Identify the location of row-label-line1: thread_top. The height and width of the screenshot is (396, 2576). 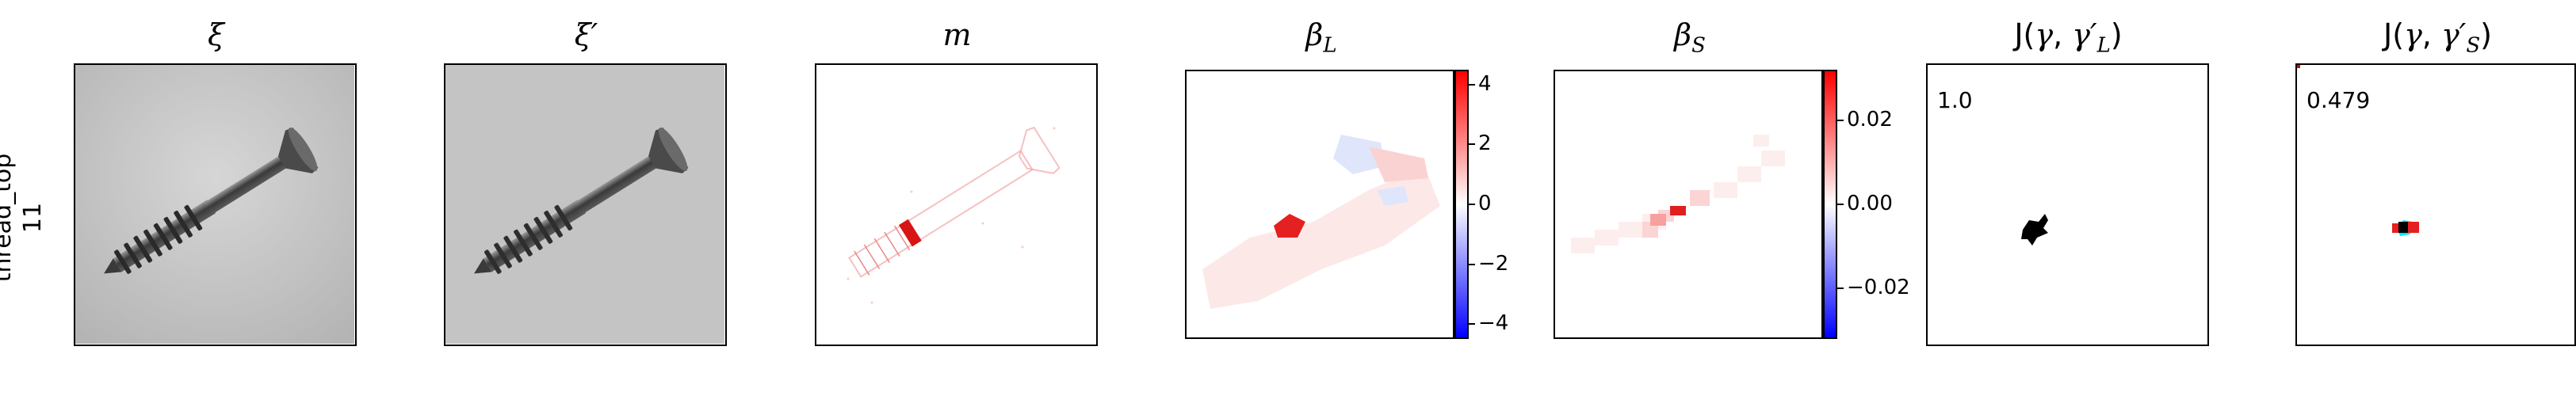
(8, 218).